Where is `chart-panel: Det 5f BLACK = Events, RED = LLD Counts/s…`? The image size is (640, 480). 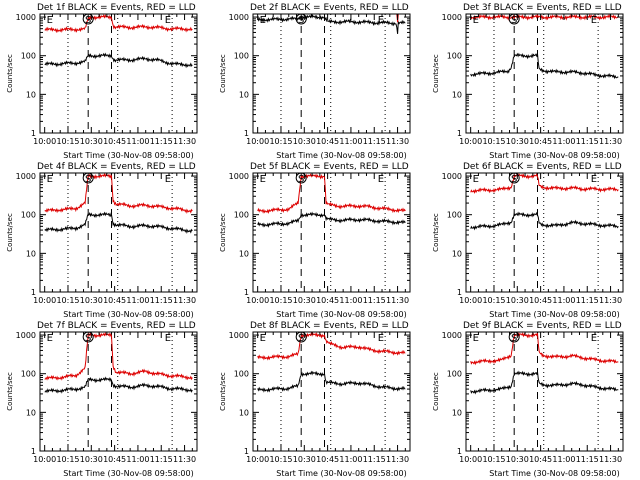
chart-panel: Det 5f BLACK = Events, RED = LLD Counts/s… is located at coordinates (315, 240).